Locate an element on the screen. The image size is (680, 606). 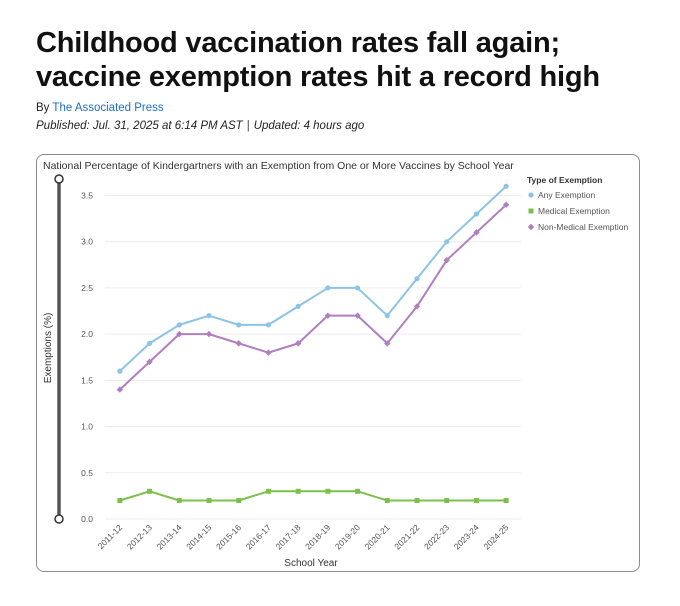
y-tick-label: 0.0 is located at coordinates (87, 519).